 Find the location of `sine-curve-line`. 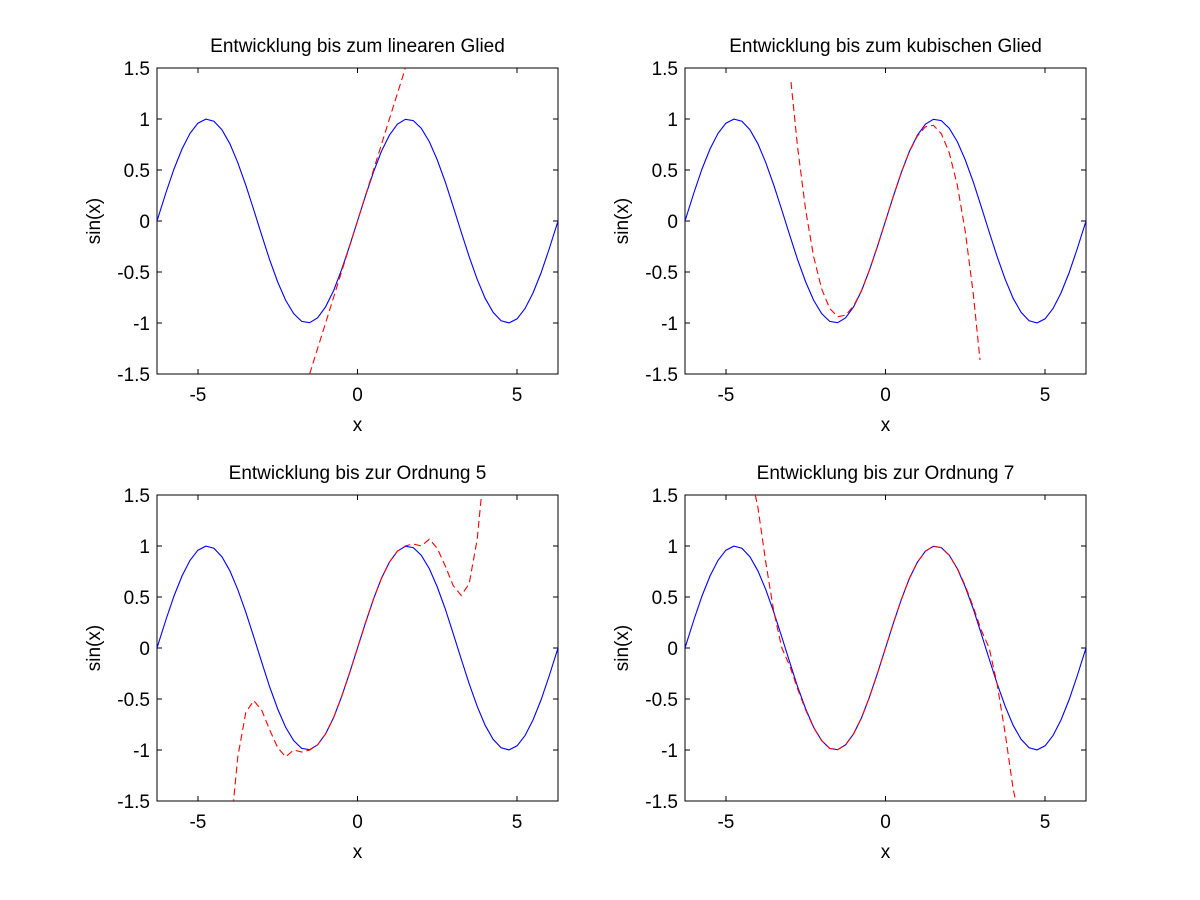

sine-curve-line is located at coordinates (357, 648).